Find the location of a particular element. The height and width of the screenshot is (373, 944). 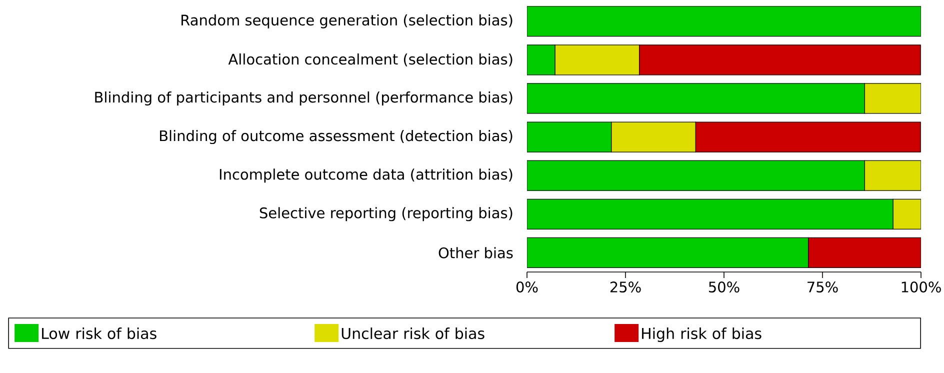

y-tick-label: Selective reporting (reporting bias) is located at coordinates (386, 214).